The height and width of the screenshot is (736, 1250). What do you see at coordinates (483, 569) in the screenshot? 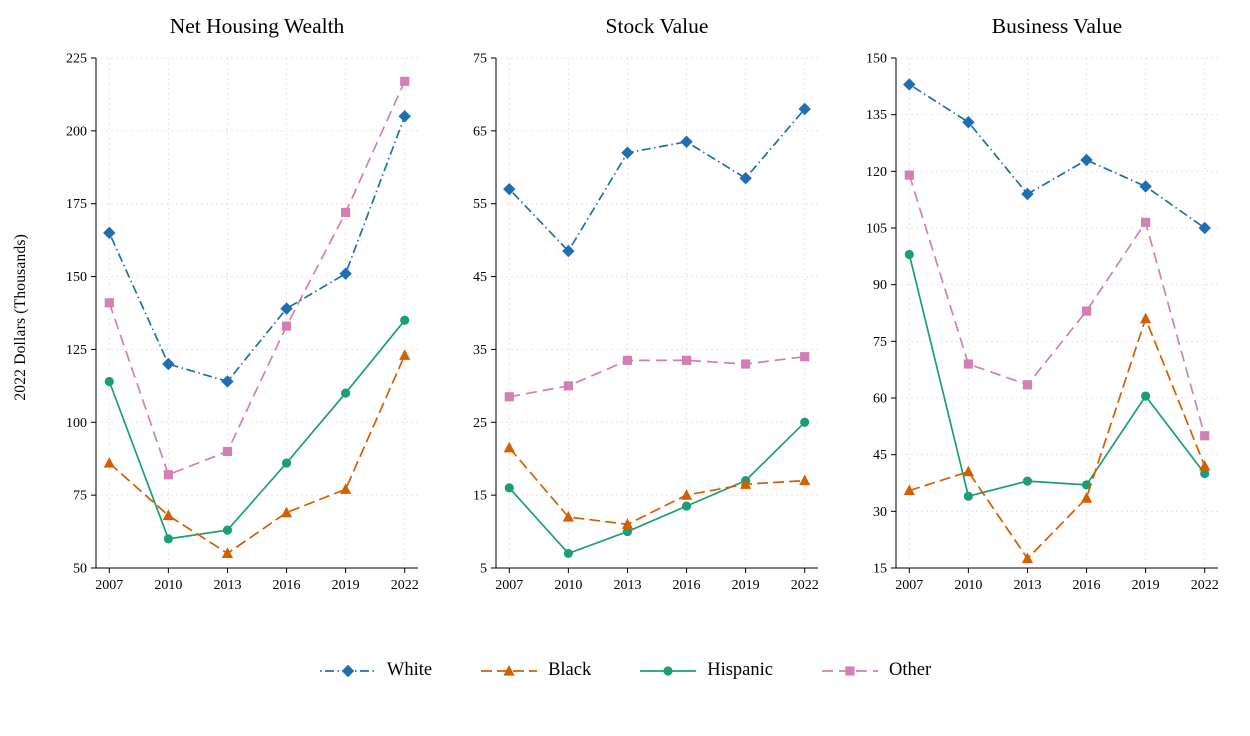
I see `svg-text: 5` at bounding box center [483, 569].